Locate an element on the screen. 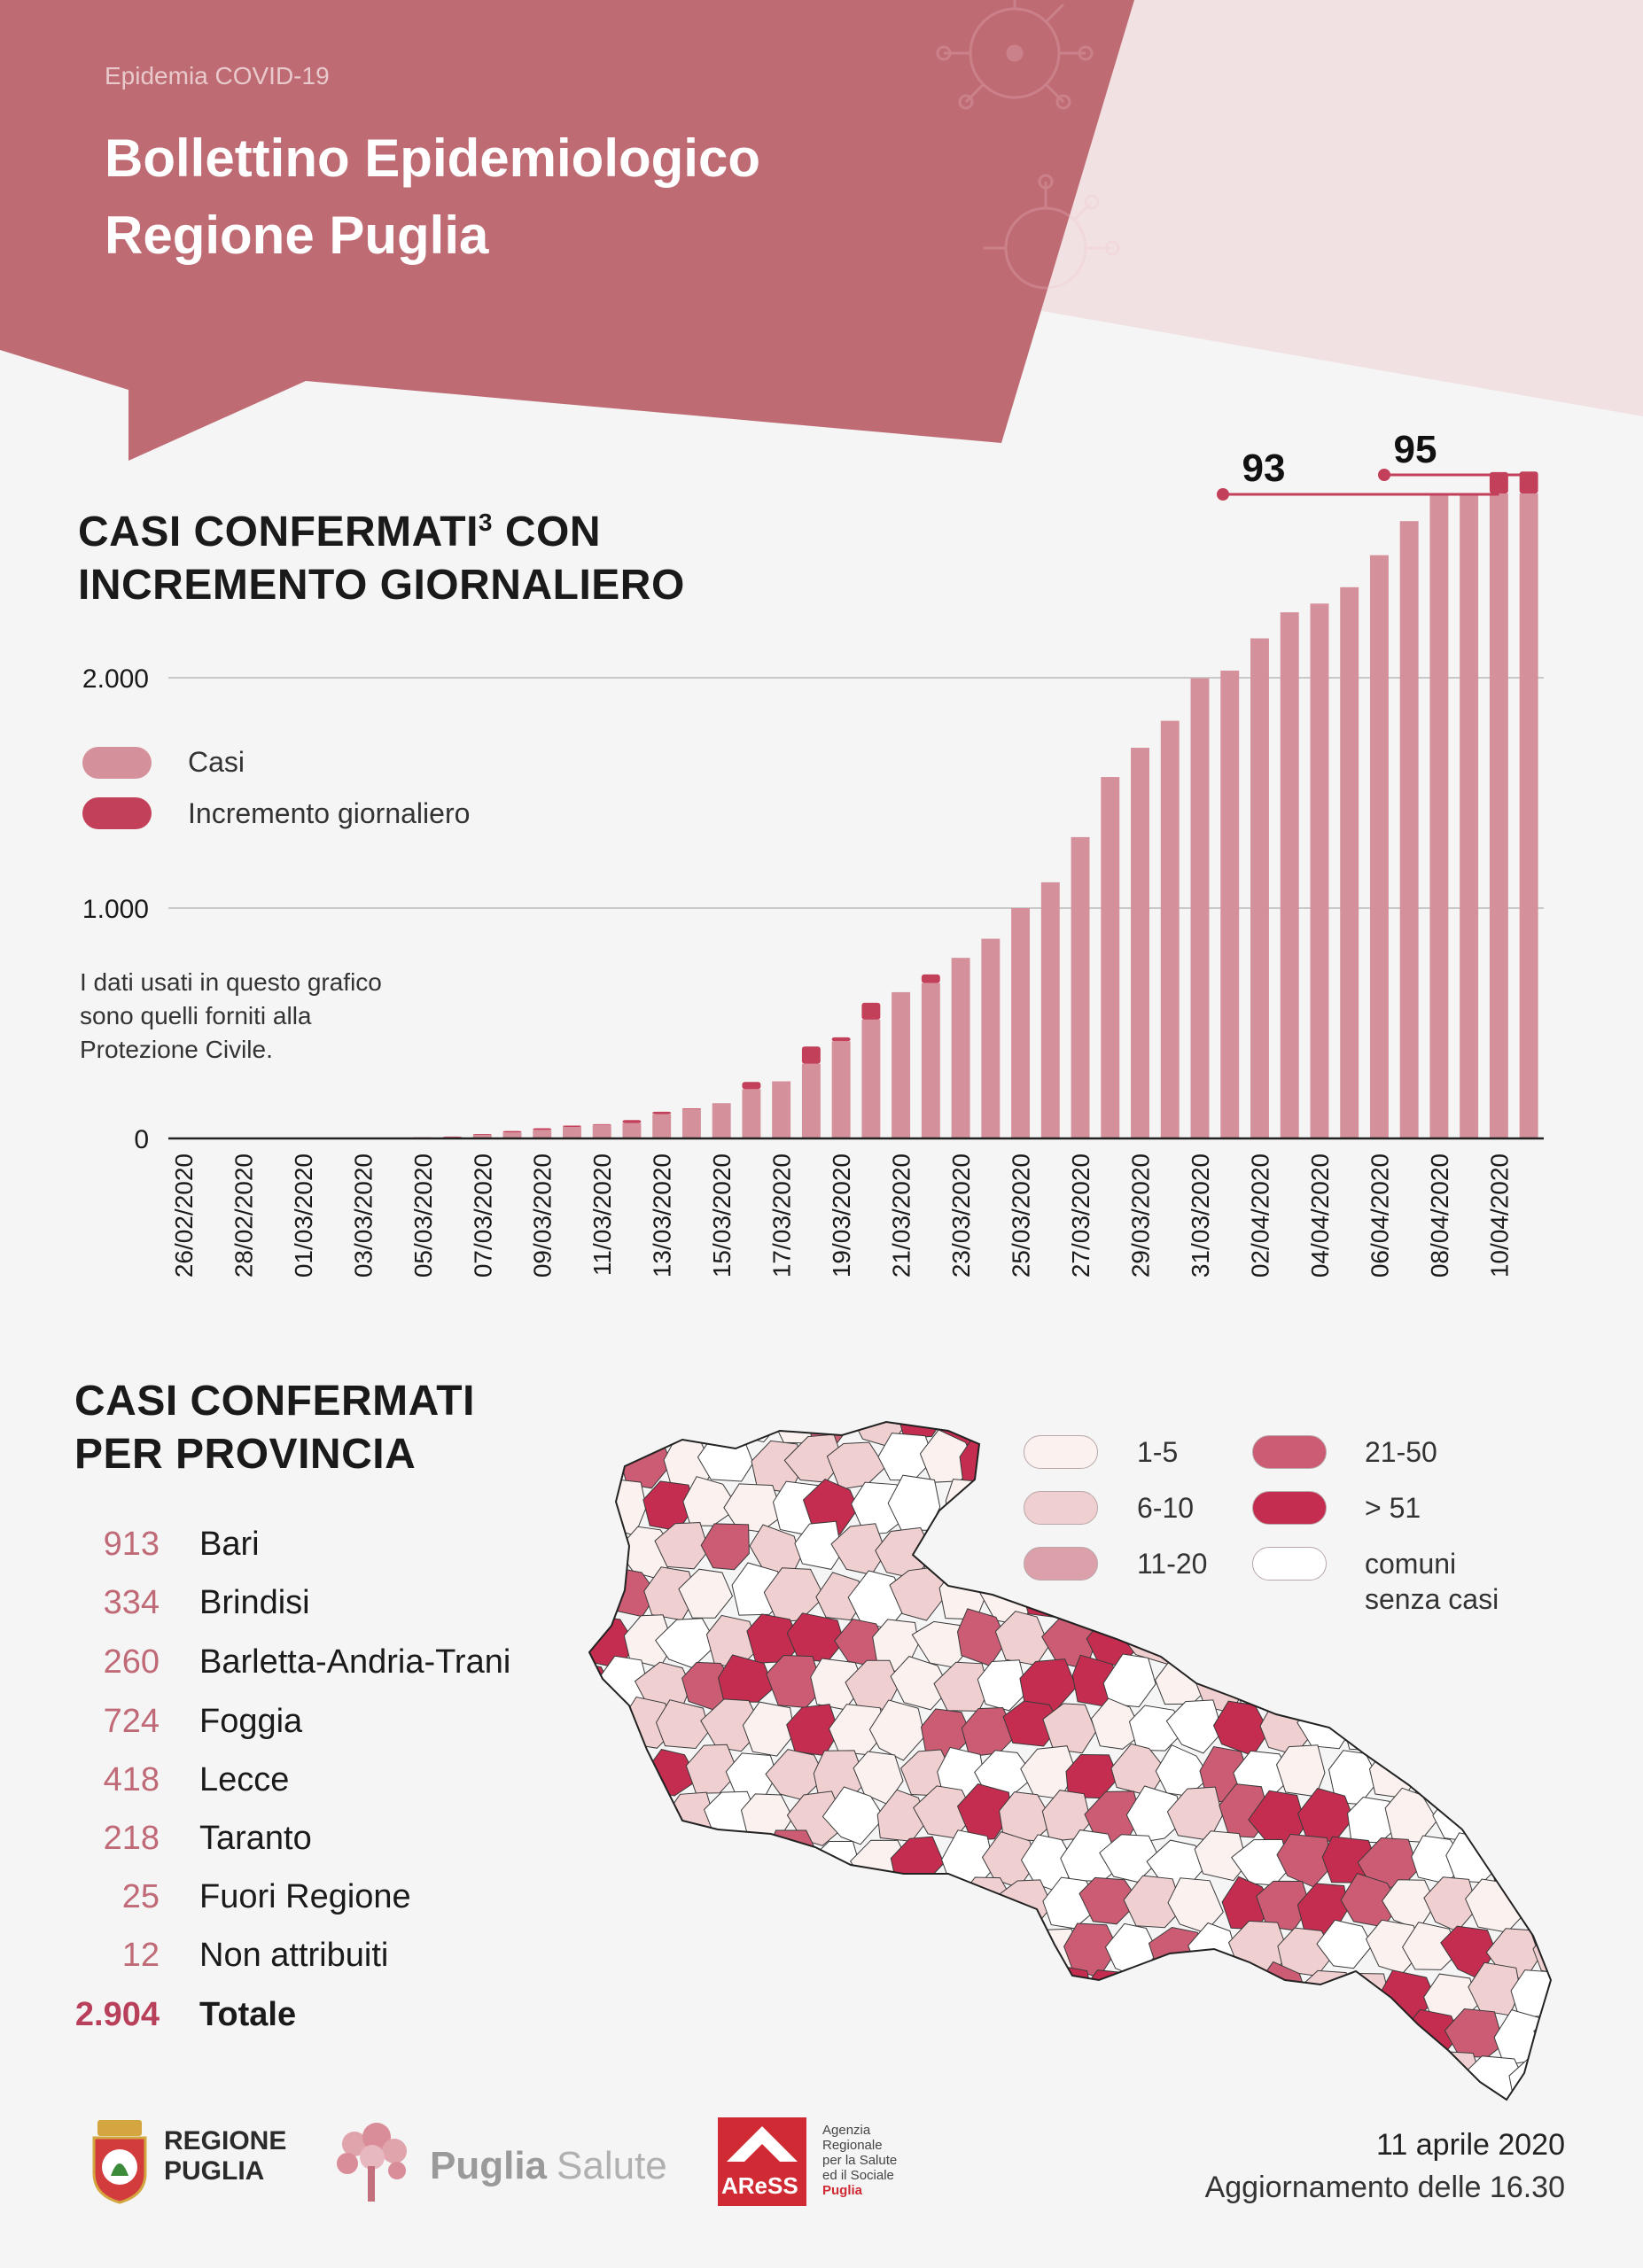 This screenshot has width=1643, height=2268. aress-text-line: per la Salute is located at coordinates (860, 2160).